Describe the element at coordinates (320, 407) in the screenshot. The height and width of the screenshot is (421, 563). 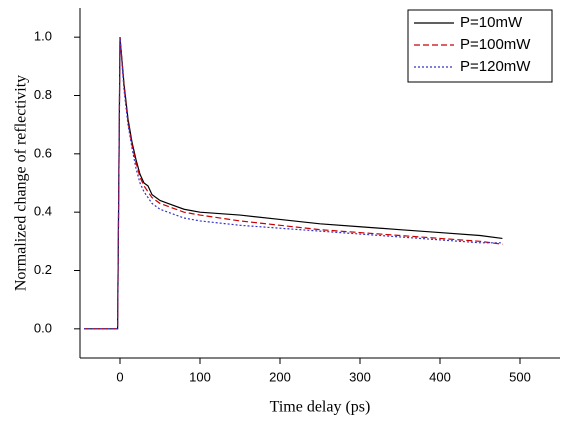
I see `x-axis-label: Time delay (ps)` at that location.